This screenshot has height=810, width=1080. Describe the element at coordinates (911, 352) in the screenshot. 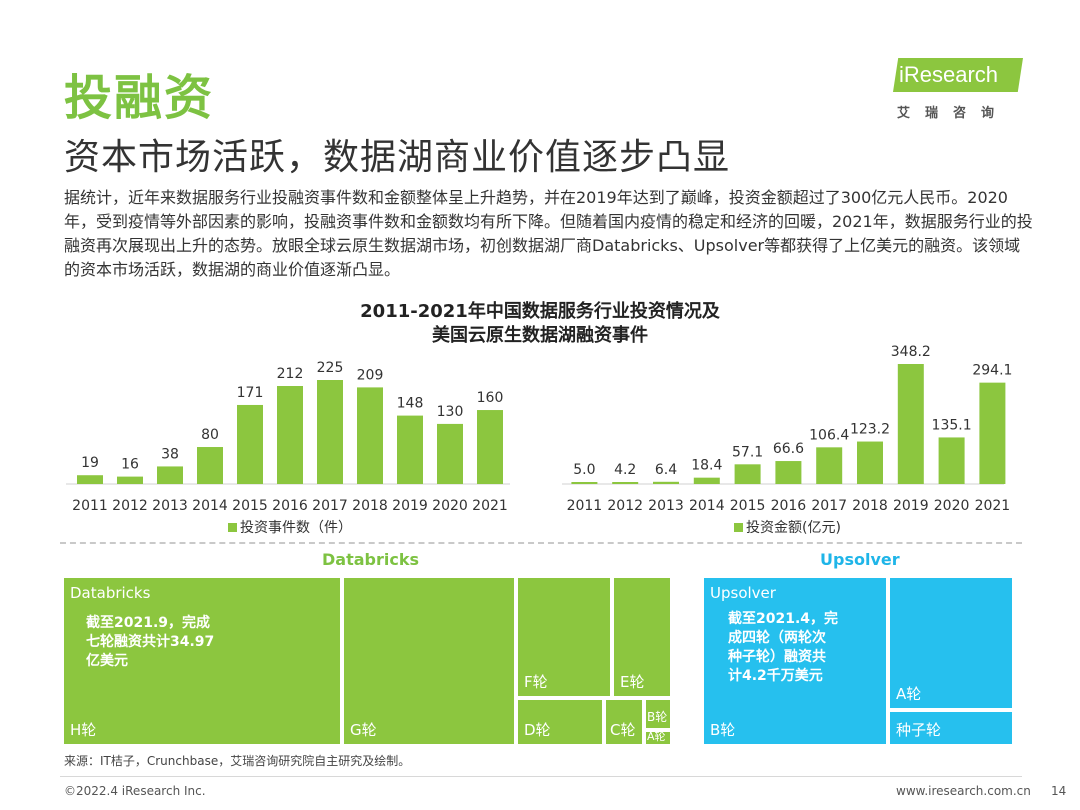

I see `data-label: 348.2` at that location.